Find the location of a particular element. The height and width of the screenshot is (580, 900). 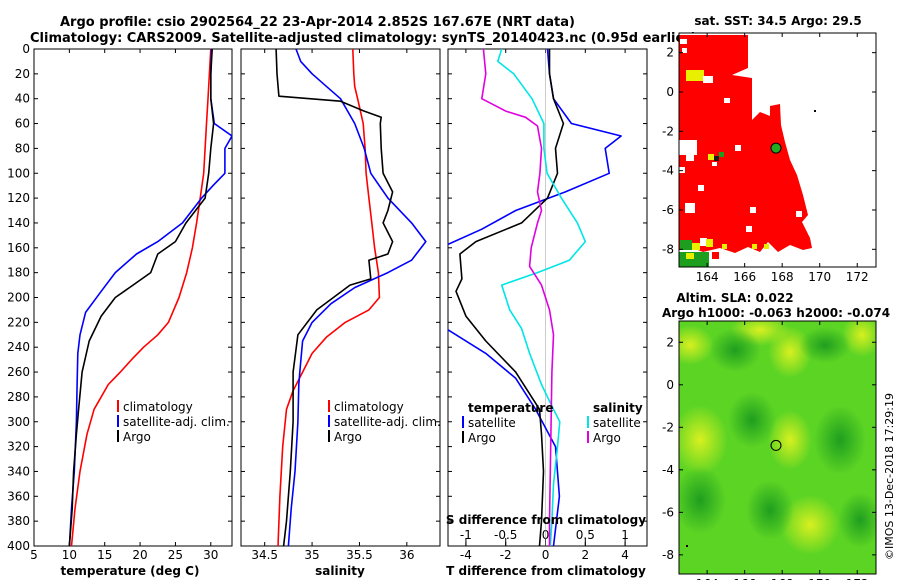

temperature-diff-legend: temperature satellite Argo is located at coordinates (507, 423).